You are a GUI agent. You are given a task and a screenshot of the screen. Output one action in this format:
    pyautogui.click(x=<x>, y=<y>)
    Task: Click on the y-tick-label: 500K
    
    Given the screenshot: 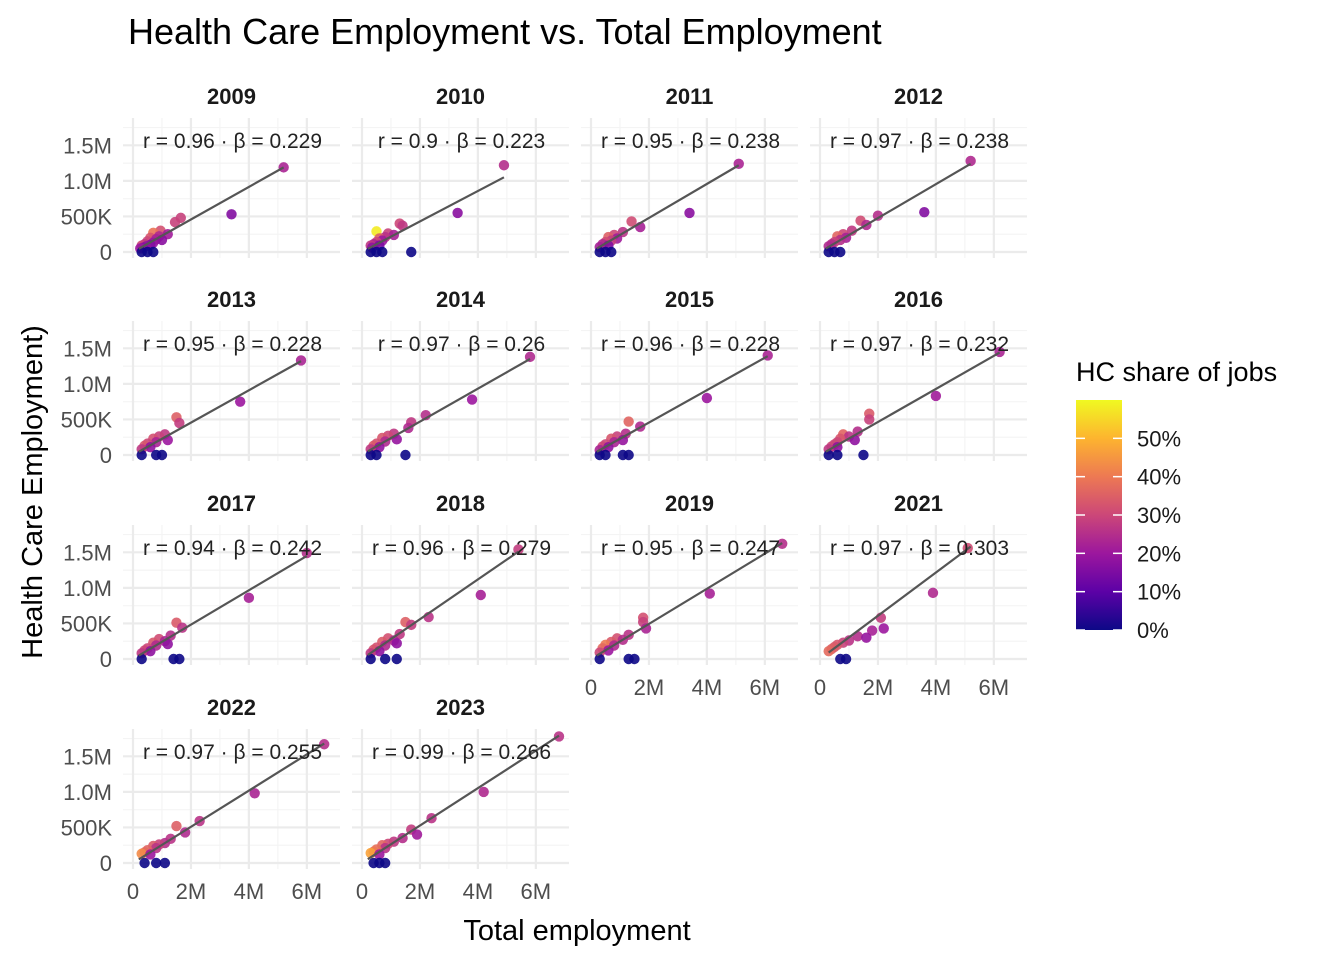 What is the action you would take?
    pyautogui.click(x=87, y=216)
    